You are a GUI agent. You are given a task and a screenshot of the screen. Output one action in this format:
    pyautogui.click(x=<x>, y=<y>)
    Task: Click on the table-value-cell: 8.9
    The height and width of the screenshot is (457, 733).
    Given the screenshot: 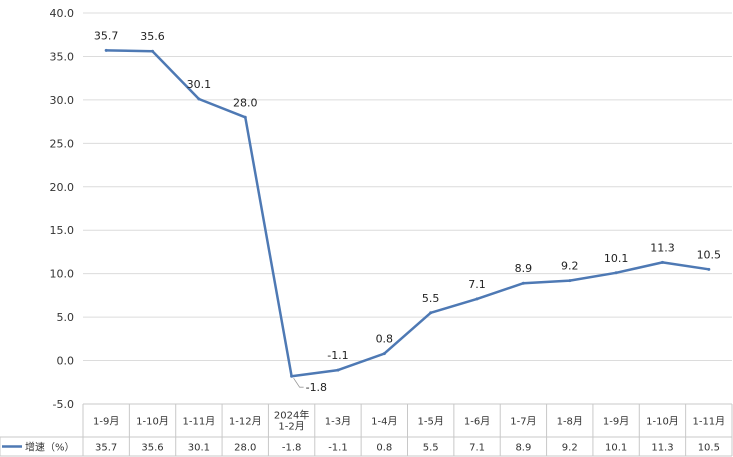 What is the action you would take?
    pyautogui.click(x=523, y=448)
    